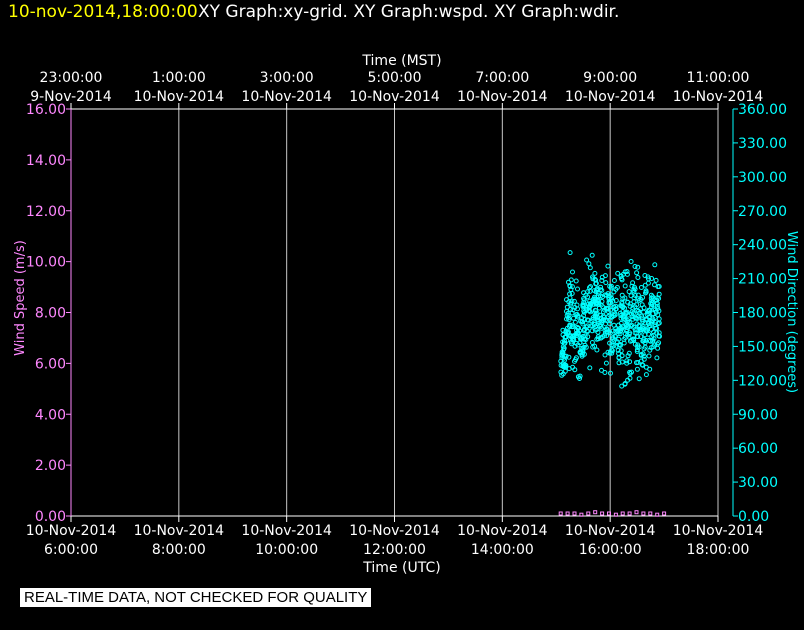 This screenshot has height=630, width=804. Describe the element at coordinates (762, 347) in the screenshot. I see `right-tick-label: 150.00` at that location.